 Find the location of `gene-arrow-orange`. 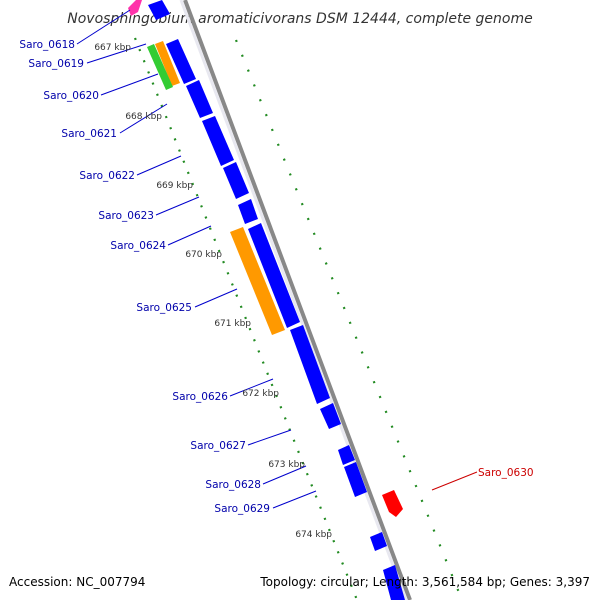

gene-arrow-orange is located at coordinates (167, 63).